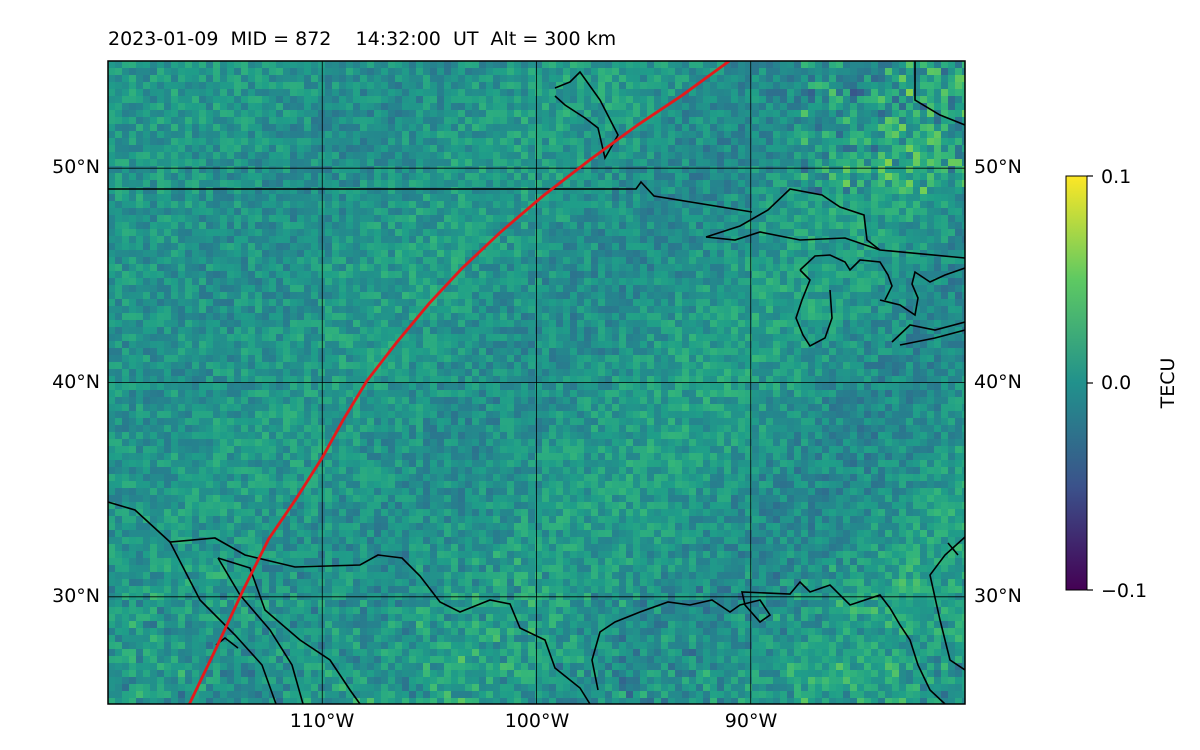  What do you see at coordinates (1116, 383) in the screenshot?
I see `colorbar-tick-zero: 0.0` at bounding box center [1116, 383].